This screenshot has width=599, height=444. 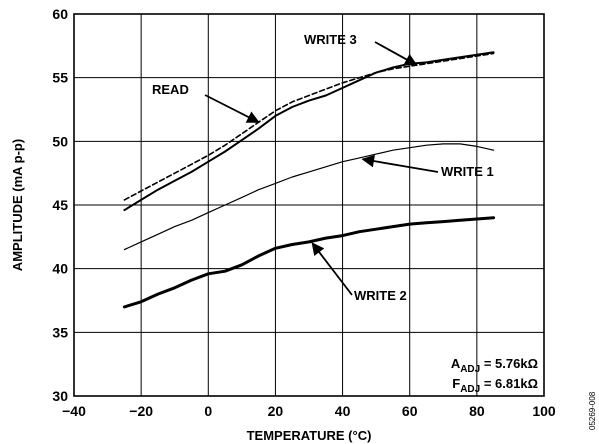 What do you see at coordinates (141, 411) in the screenshot?
I see `x-tick-label: −20` at bounding box center [141, 411].